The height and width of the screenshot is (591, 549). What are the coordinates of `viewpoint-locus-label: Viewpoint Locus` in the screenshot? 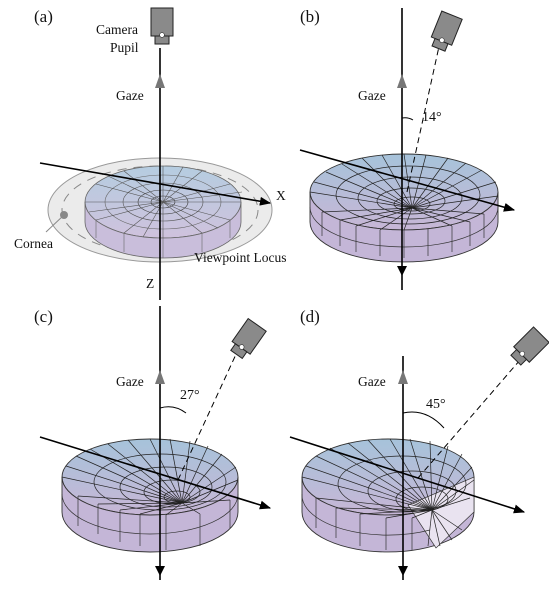 It's located at (240, 257).